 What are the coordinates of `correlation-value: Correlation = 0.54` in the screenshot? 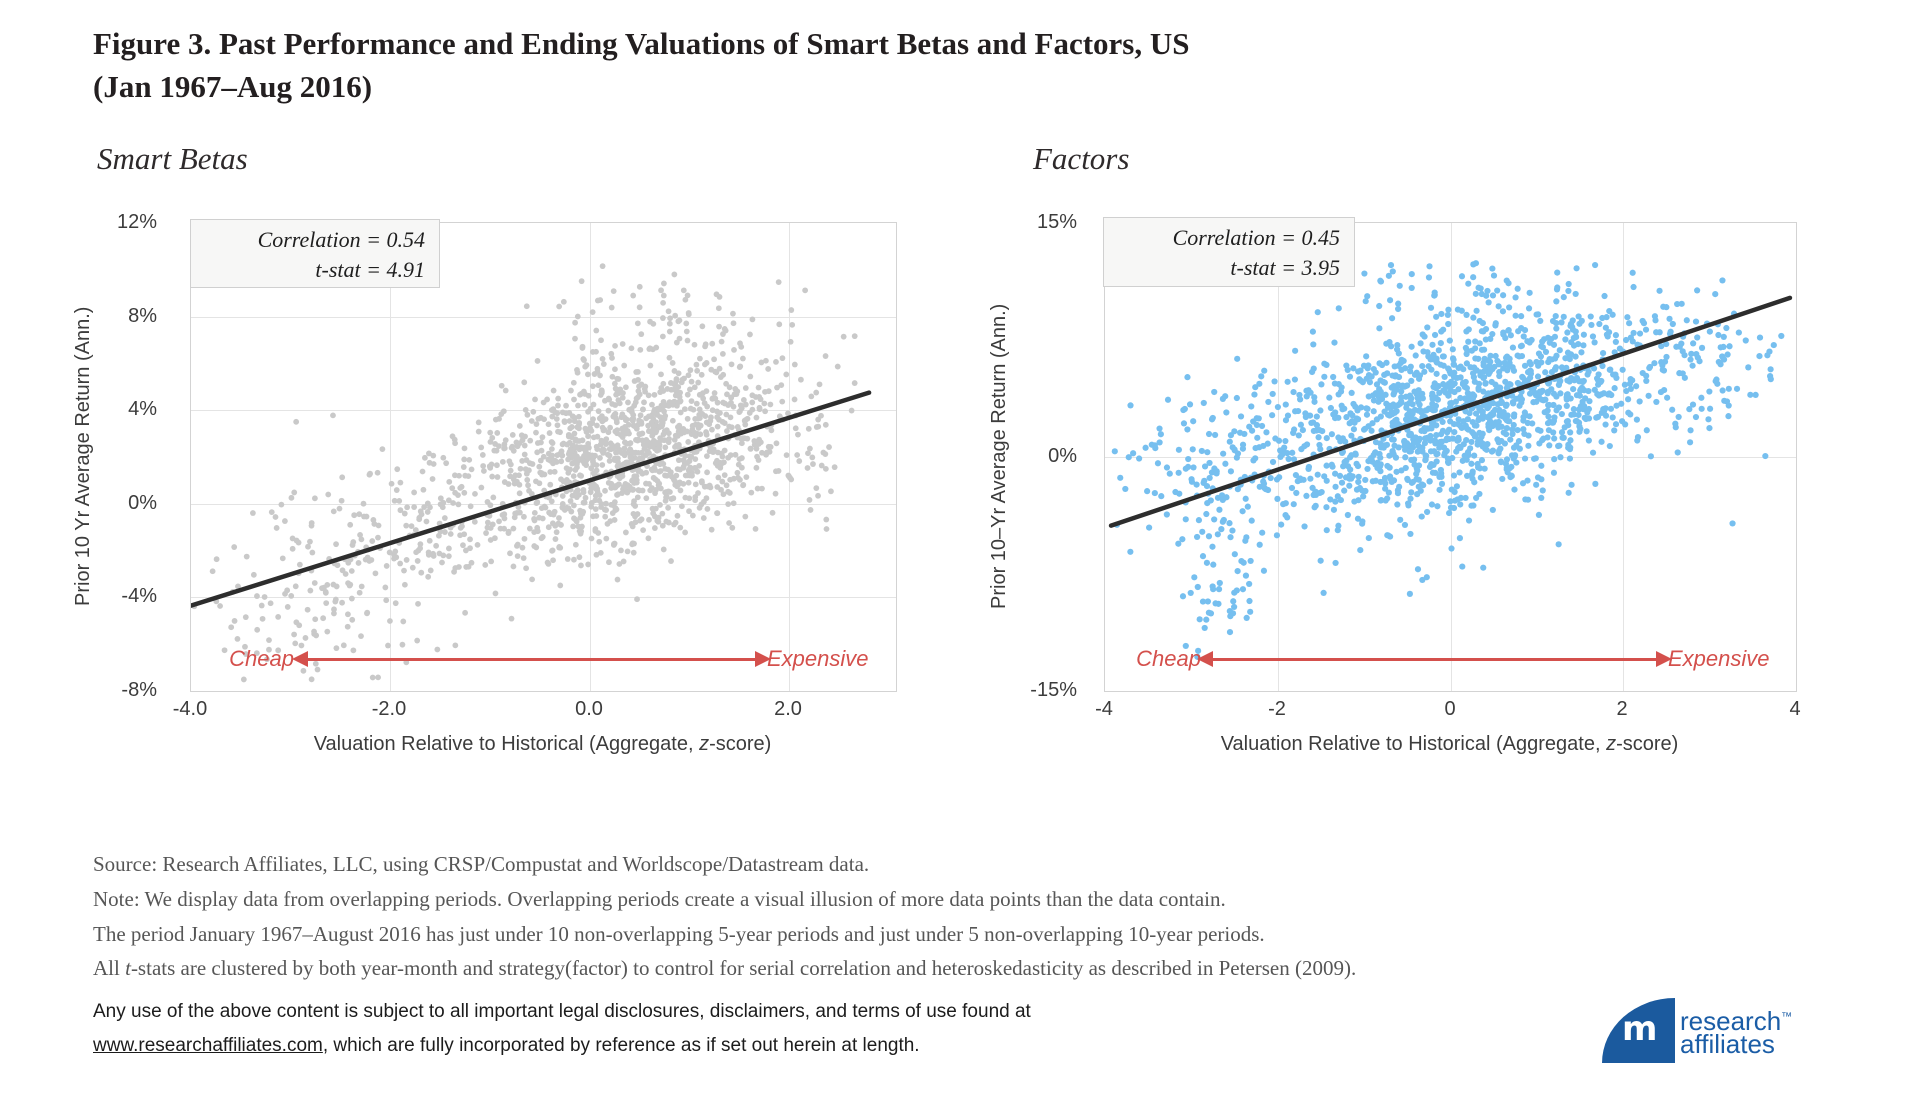 It's located at (341, 239).